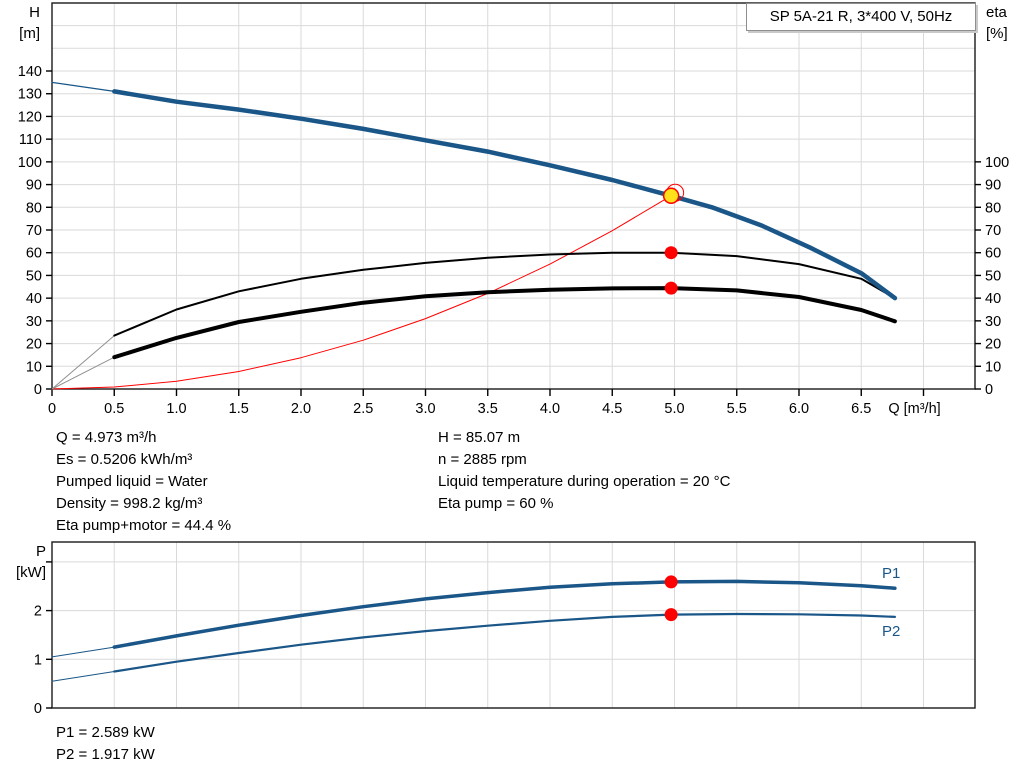  I want to click on eta-pump-lead, so click(83, 362).